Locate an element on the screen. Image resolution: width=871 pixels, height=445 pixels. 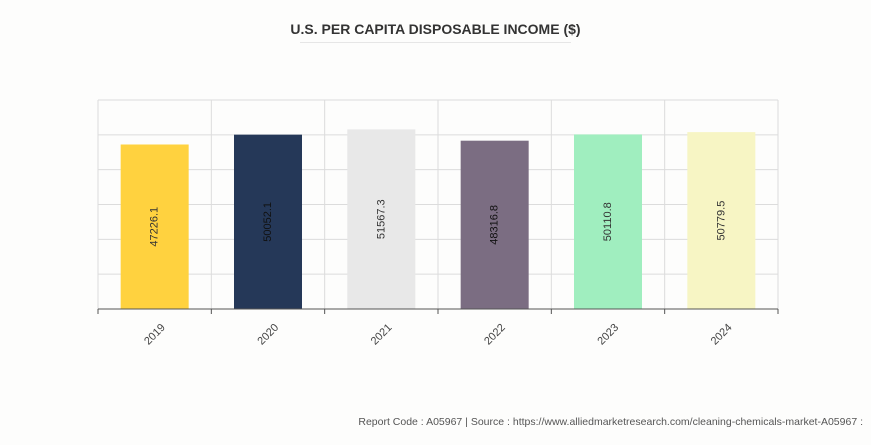
bar-2024 is located at coordinates (721, 220).